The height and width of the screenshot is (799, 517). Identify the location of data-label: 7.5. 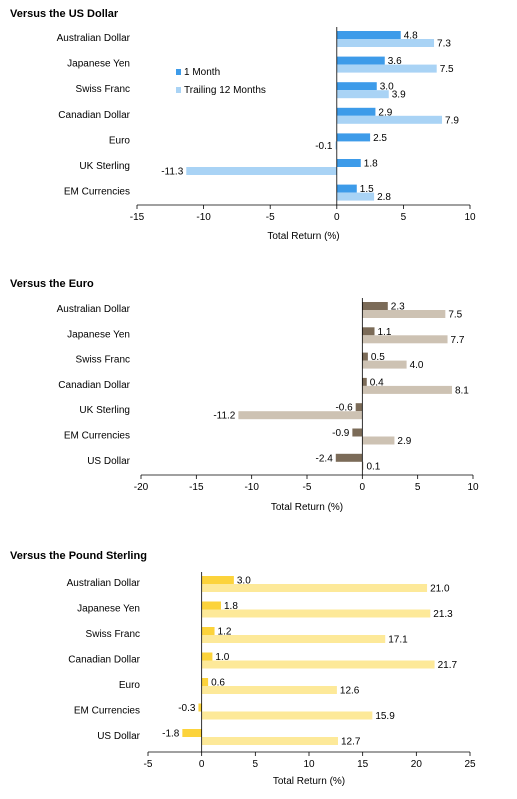
(455, 315).